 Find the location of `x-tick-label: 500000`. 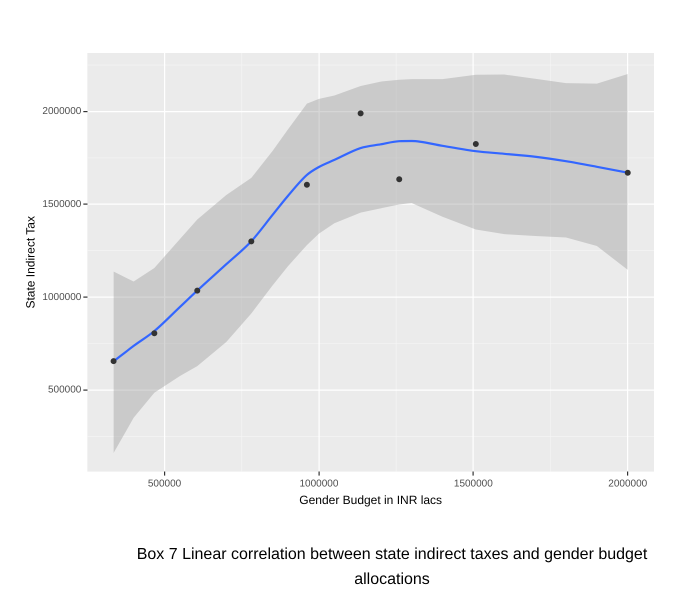

x-tick-label: 500000 is located at coordinates (165, 484).